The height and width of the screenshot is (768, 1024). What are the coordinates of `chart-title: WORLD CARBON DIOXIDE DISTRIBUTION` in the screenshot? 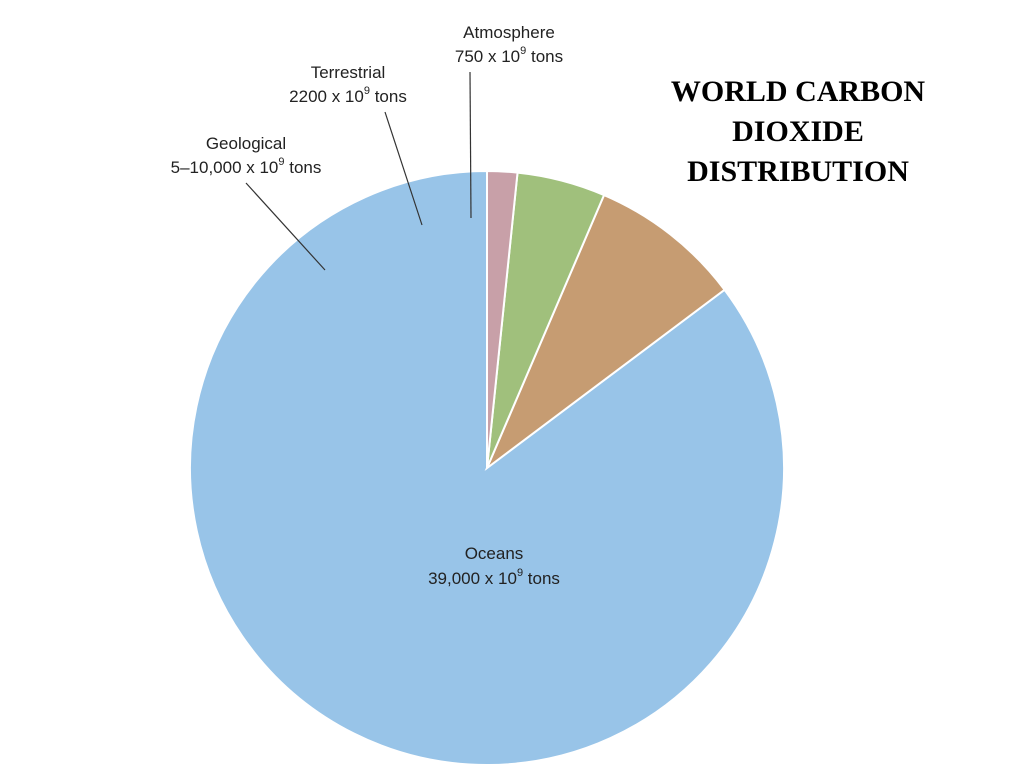 It's located at (798, 132).